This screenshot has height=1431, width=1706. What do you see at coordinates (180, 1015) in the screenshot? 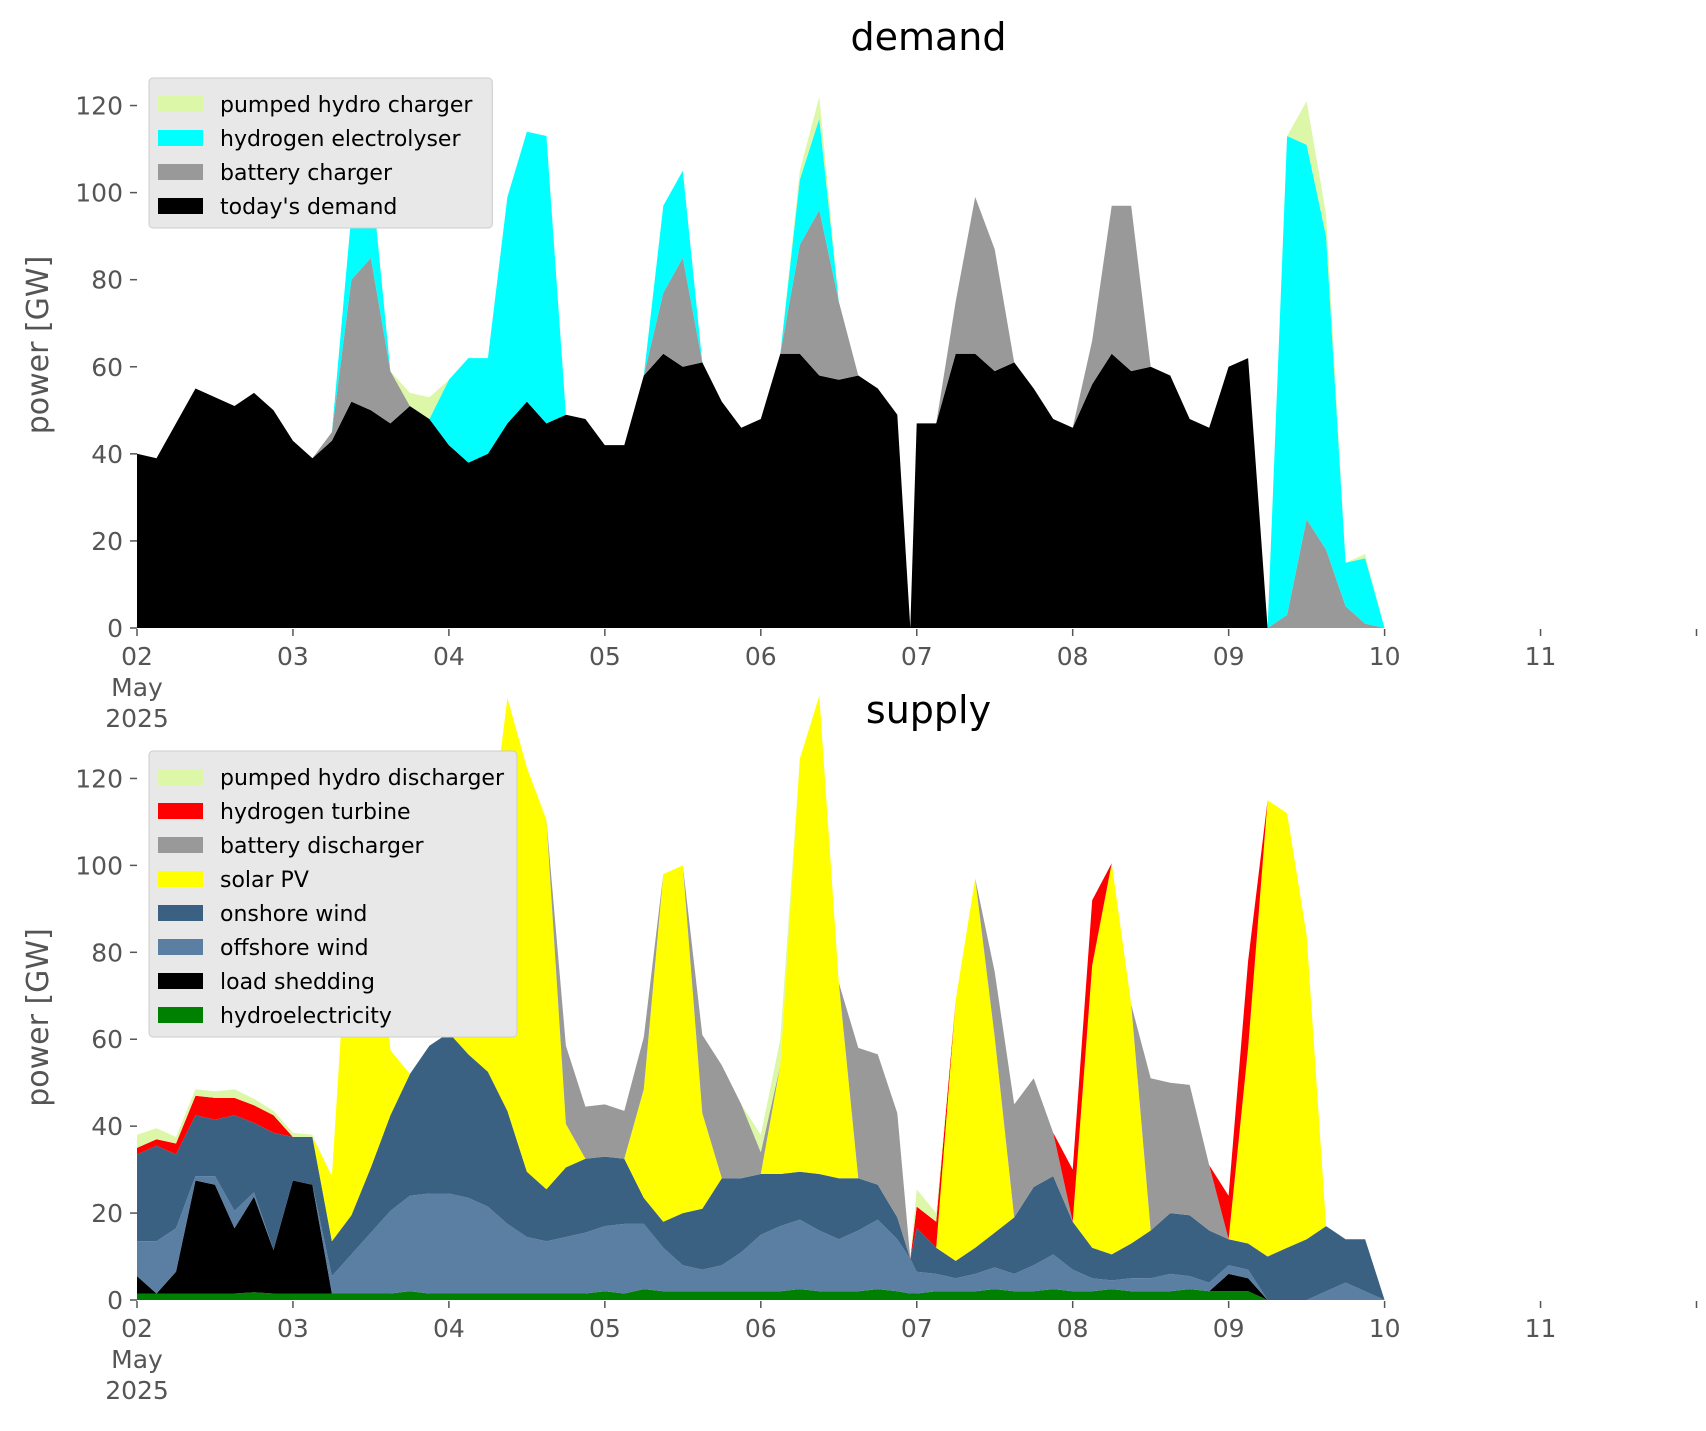
I see `legend-swatch-hydroelectricity` at bounding box center [180, 1015].